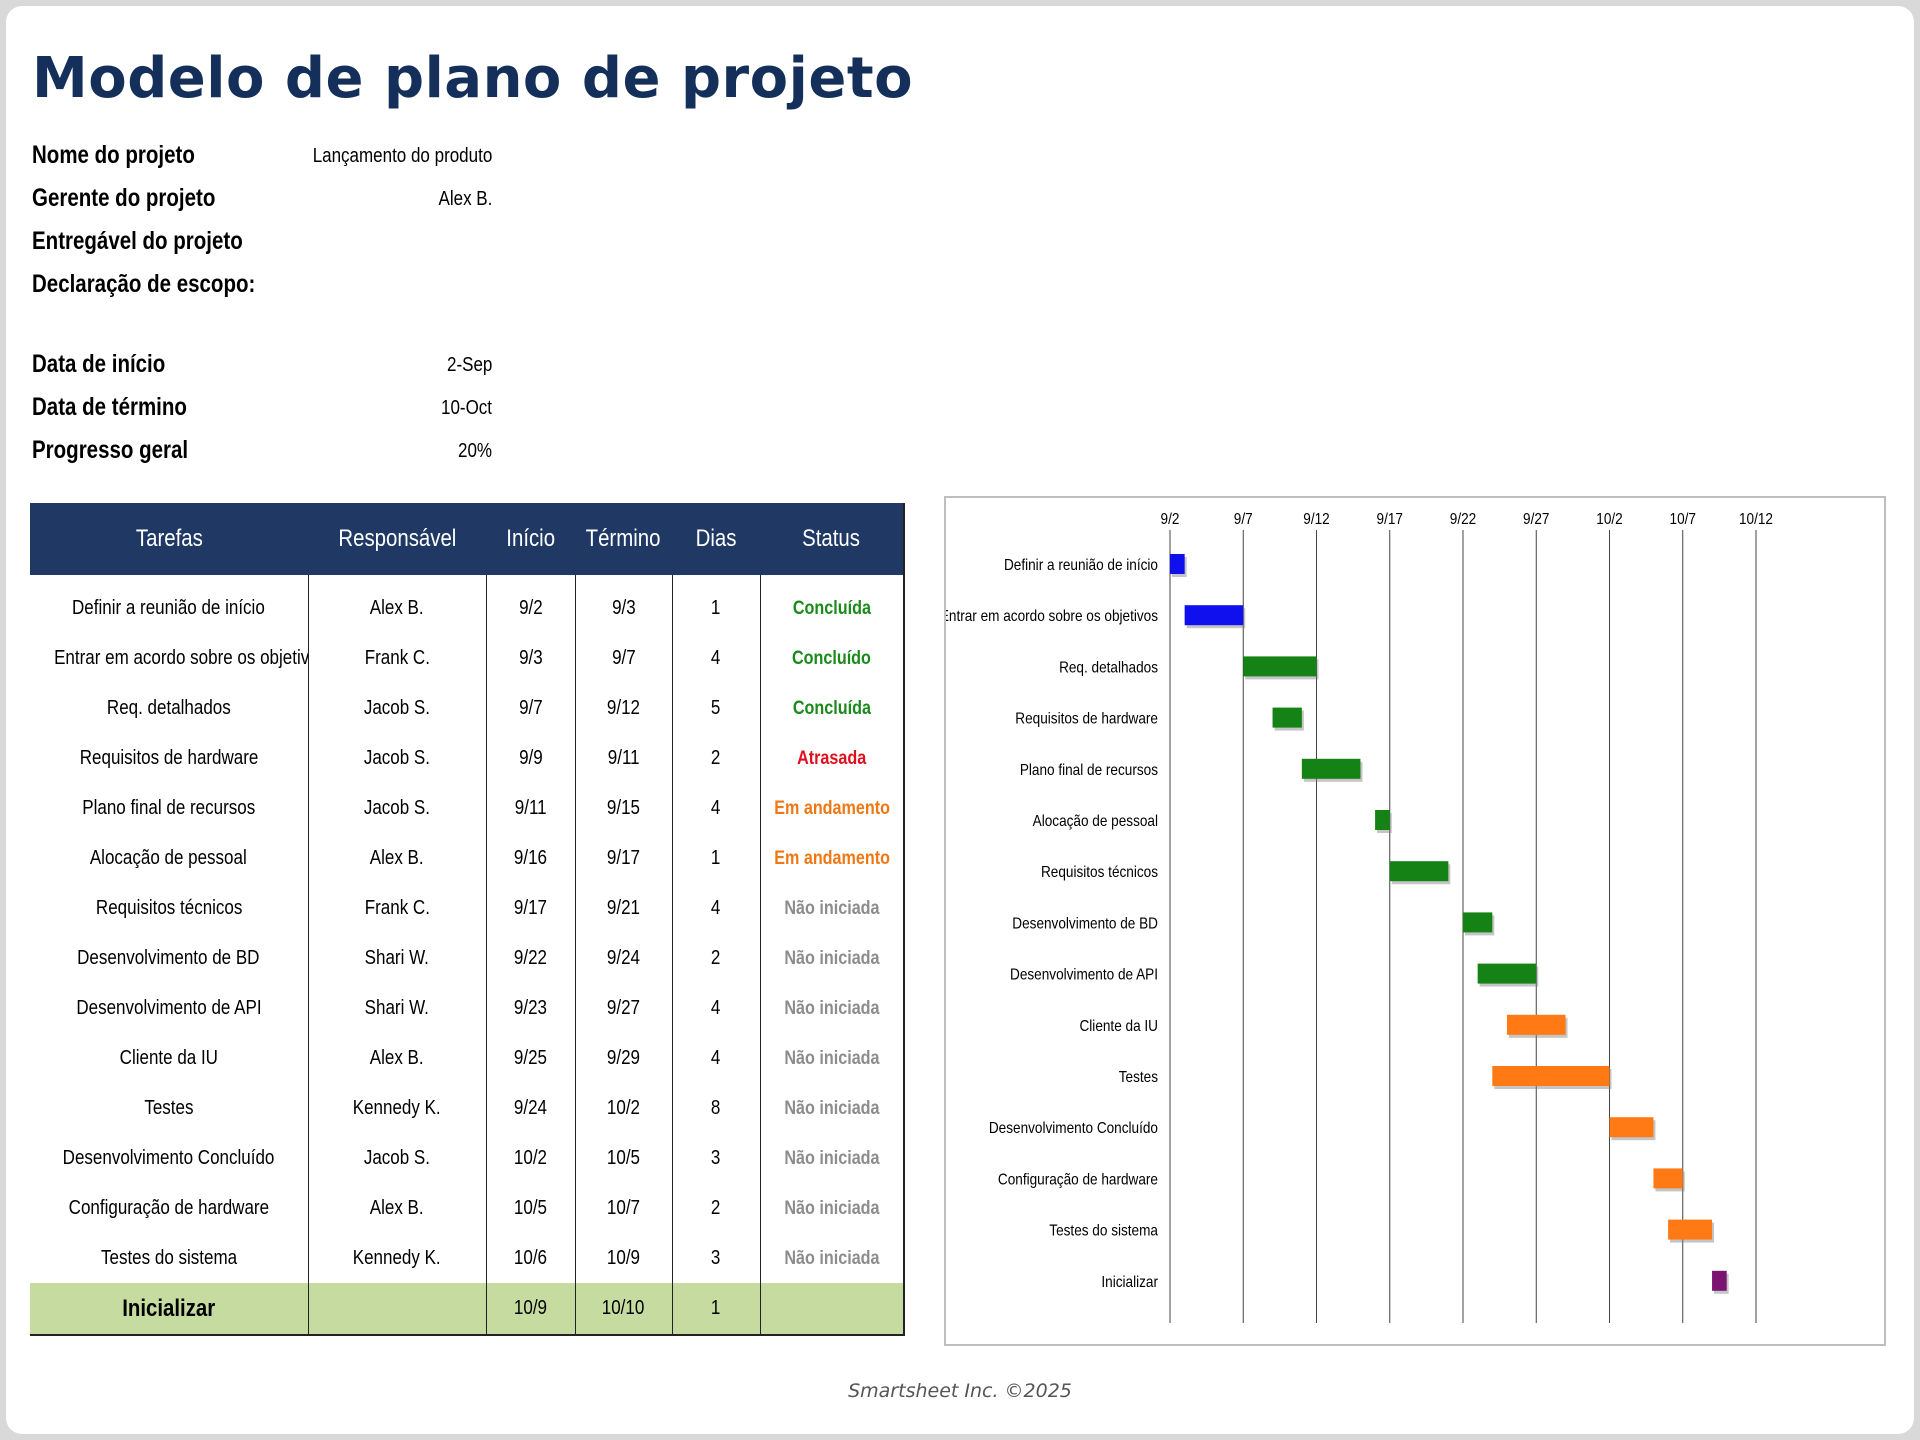 The height and width of the screenshot is (1440, 1920). What do you see at coordinates (169, 607) in the screenshot?
I see `task-name-cell: Definir a reunião de início` at bounding box center [169, 607].